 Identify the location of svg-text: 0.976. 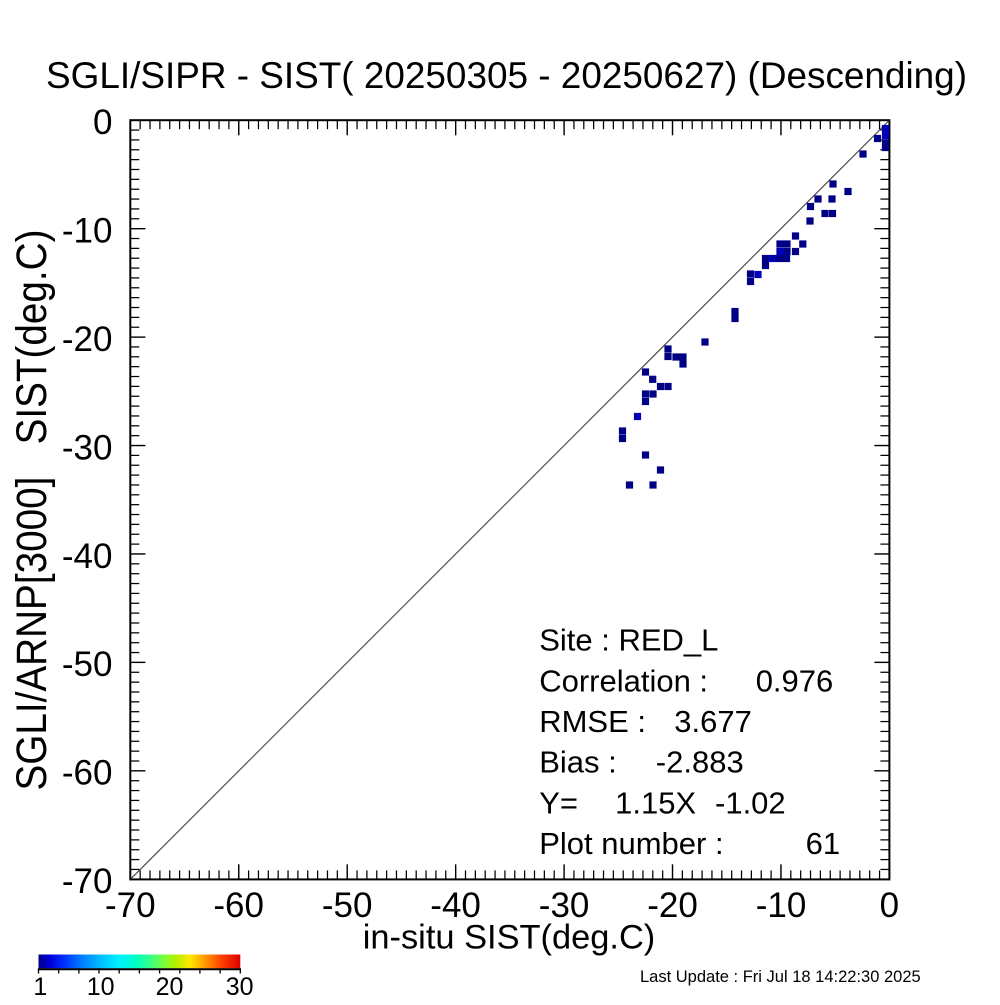
(795, 680).